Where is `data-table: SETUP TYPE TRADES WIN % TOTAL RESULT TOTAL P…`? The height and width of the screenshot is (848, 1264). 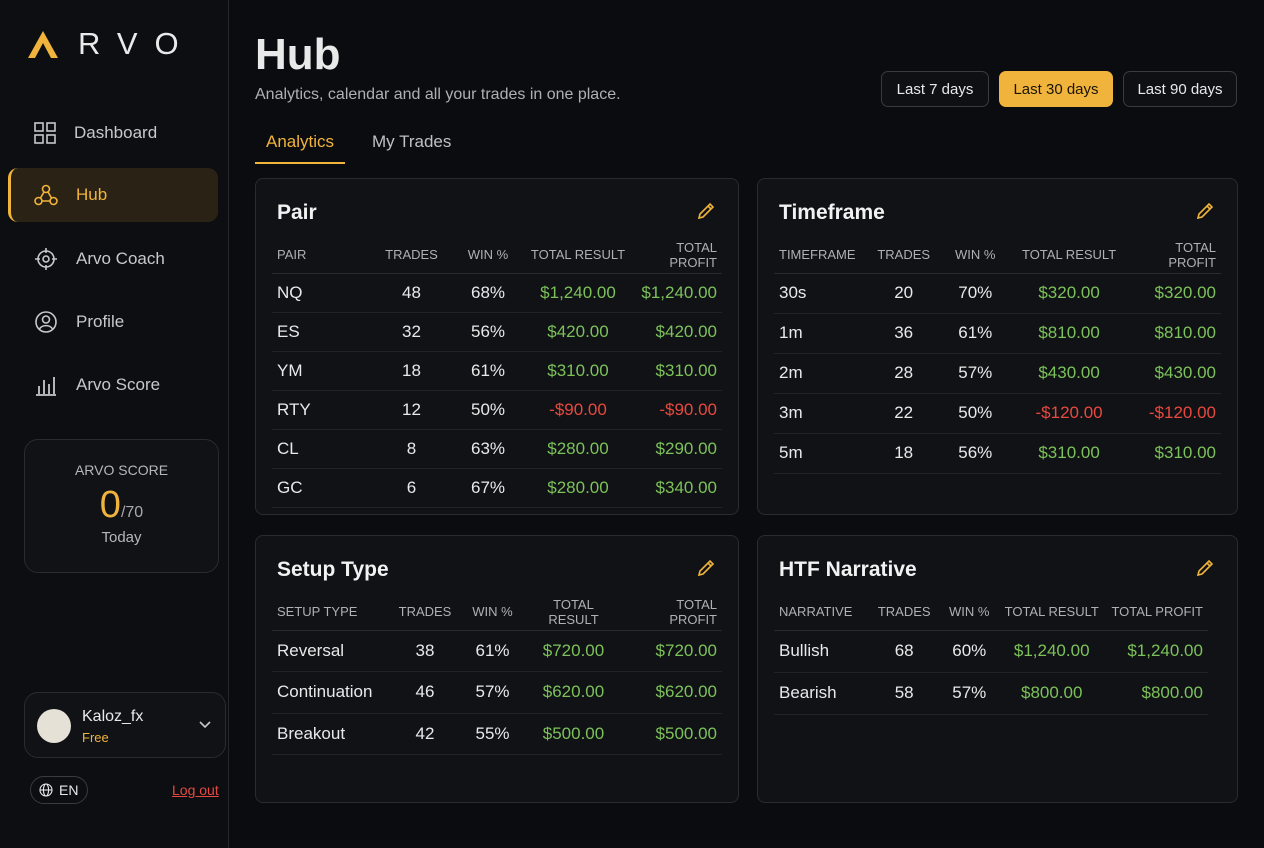
data-table: SETUP TYPE TRADES WIN % TOTAL RESULT TOTAL P… is located at coordinates (497, 674).